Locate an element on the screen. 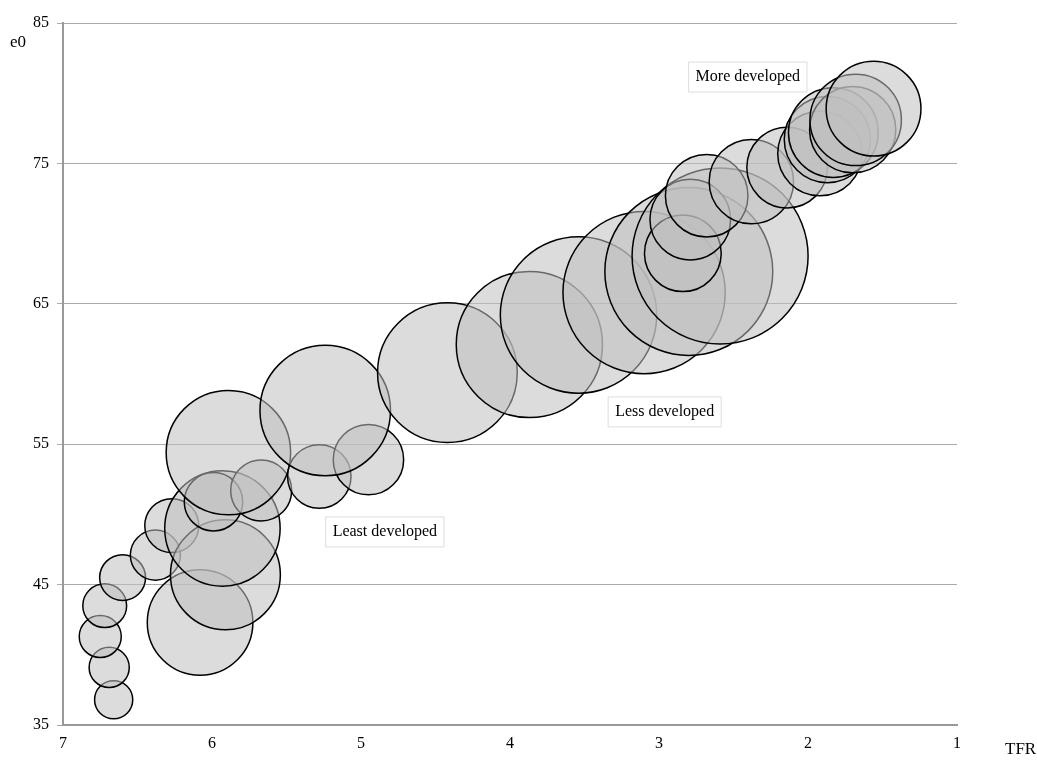 The width and height of the screenshot is (1037, 760). x-tick-label: 6 is located at coordinates (212, 742).